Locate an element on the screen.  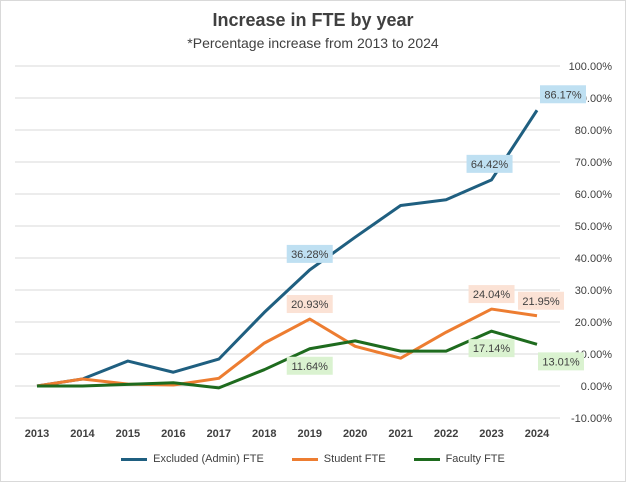
x-tick-label: 2017 is located at coordinates (219, 434).